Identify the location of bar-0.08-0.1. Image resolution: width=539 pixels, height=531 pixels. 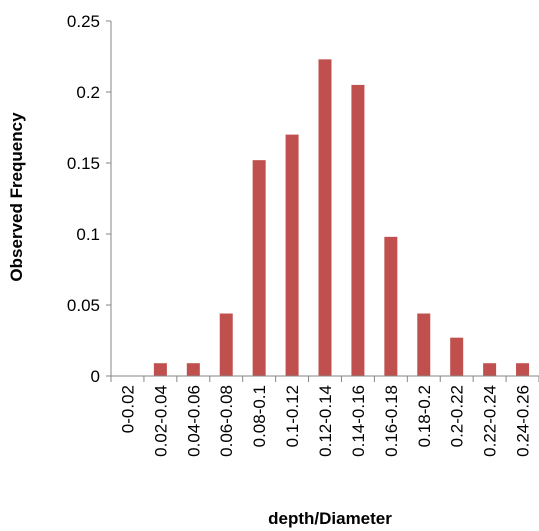
(259, 268).